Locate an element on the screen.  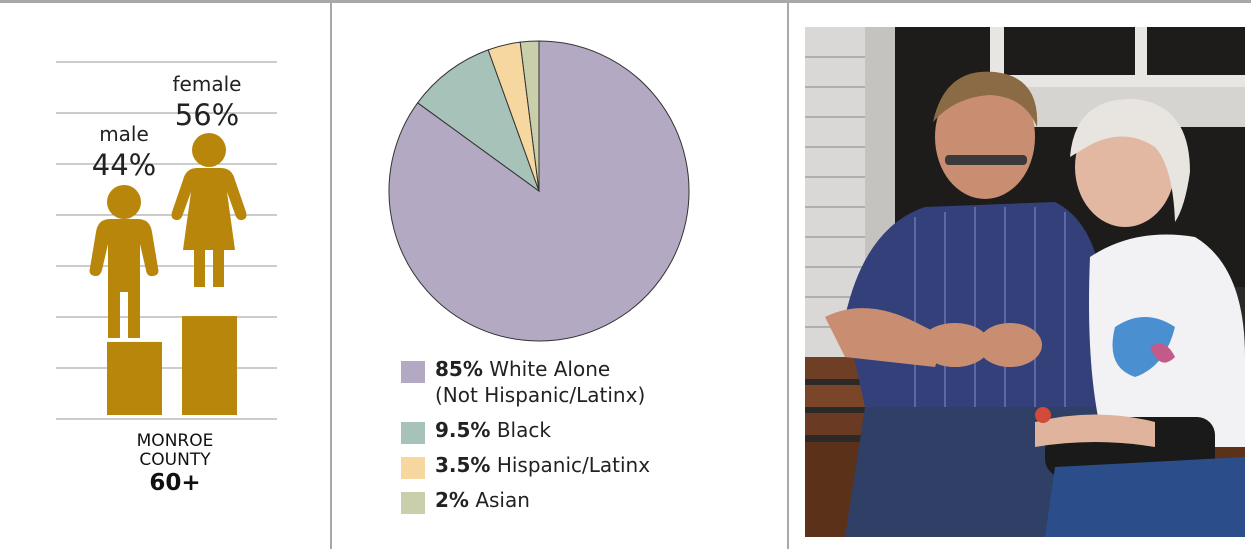
legend-item: 85% White Alone (Not Hispanic/Latinx) is located at coordinates (525, 382).